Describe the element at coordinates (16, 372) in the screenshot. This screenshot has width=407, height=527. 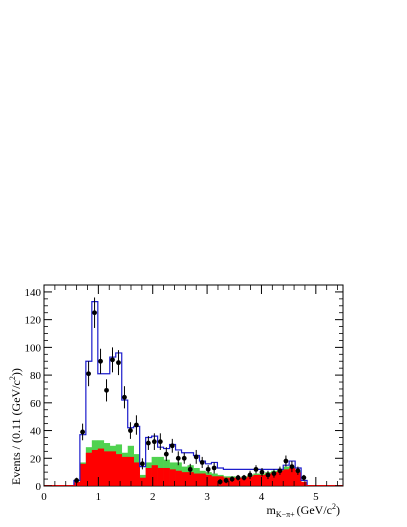
I see `y-axis-label-close: ))` at that location.